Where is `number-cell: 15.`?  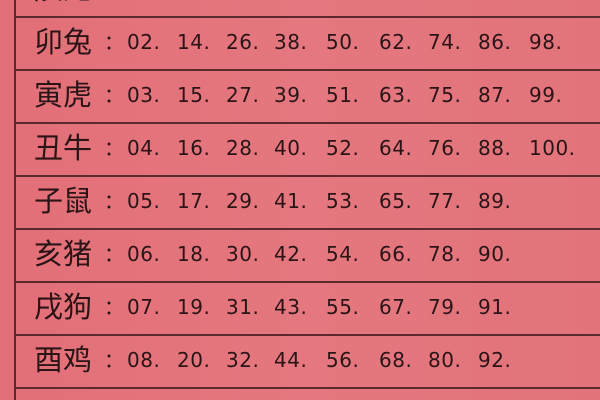
number-cell: 15. is located at coordinates (194, 95).